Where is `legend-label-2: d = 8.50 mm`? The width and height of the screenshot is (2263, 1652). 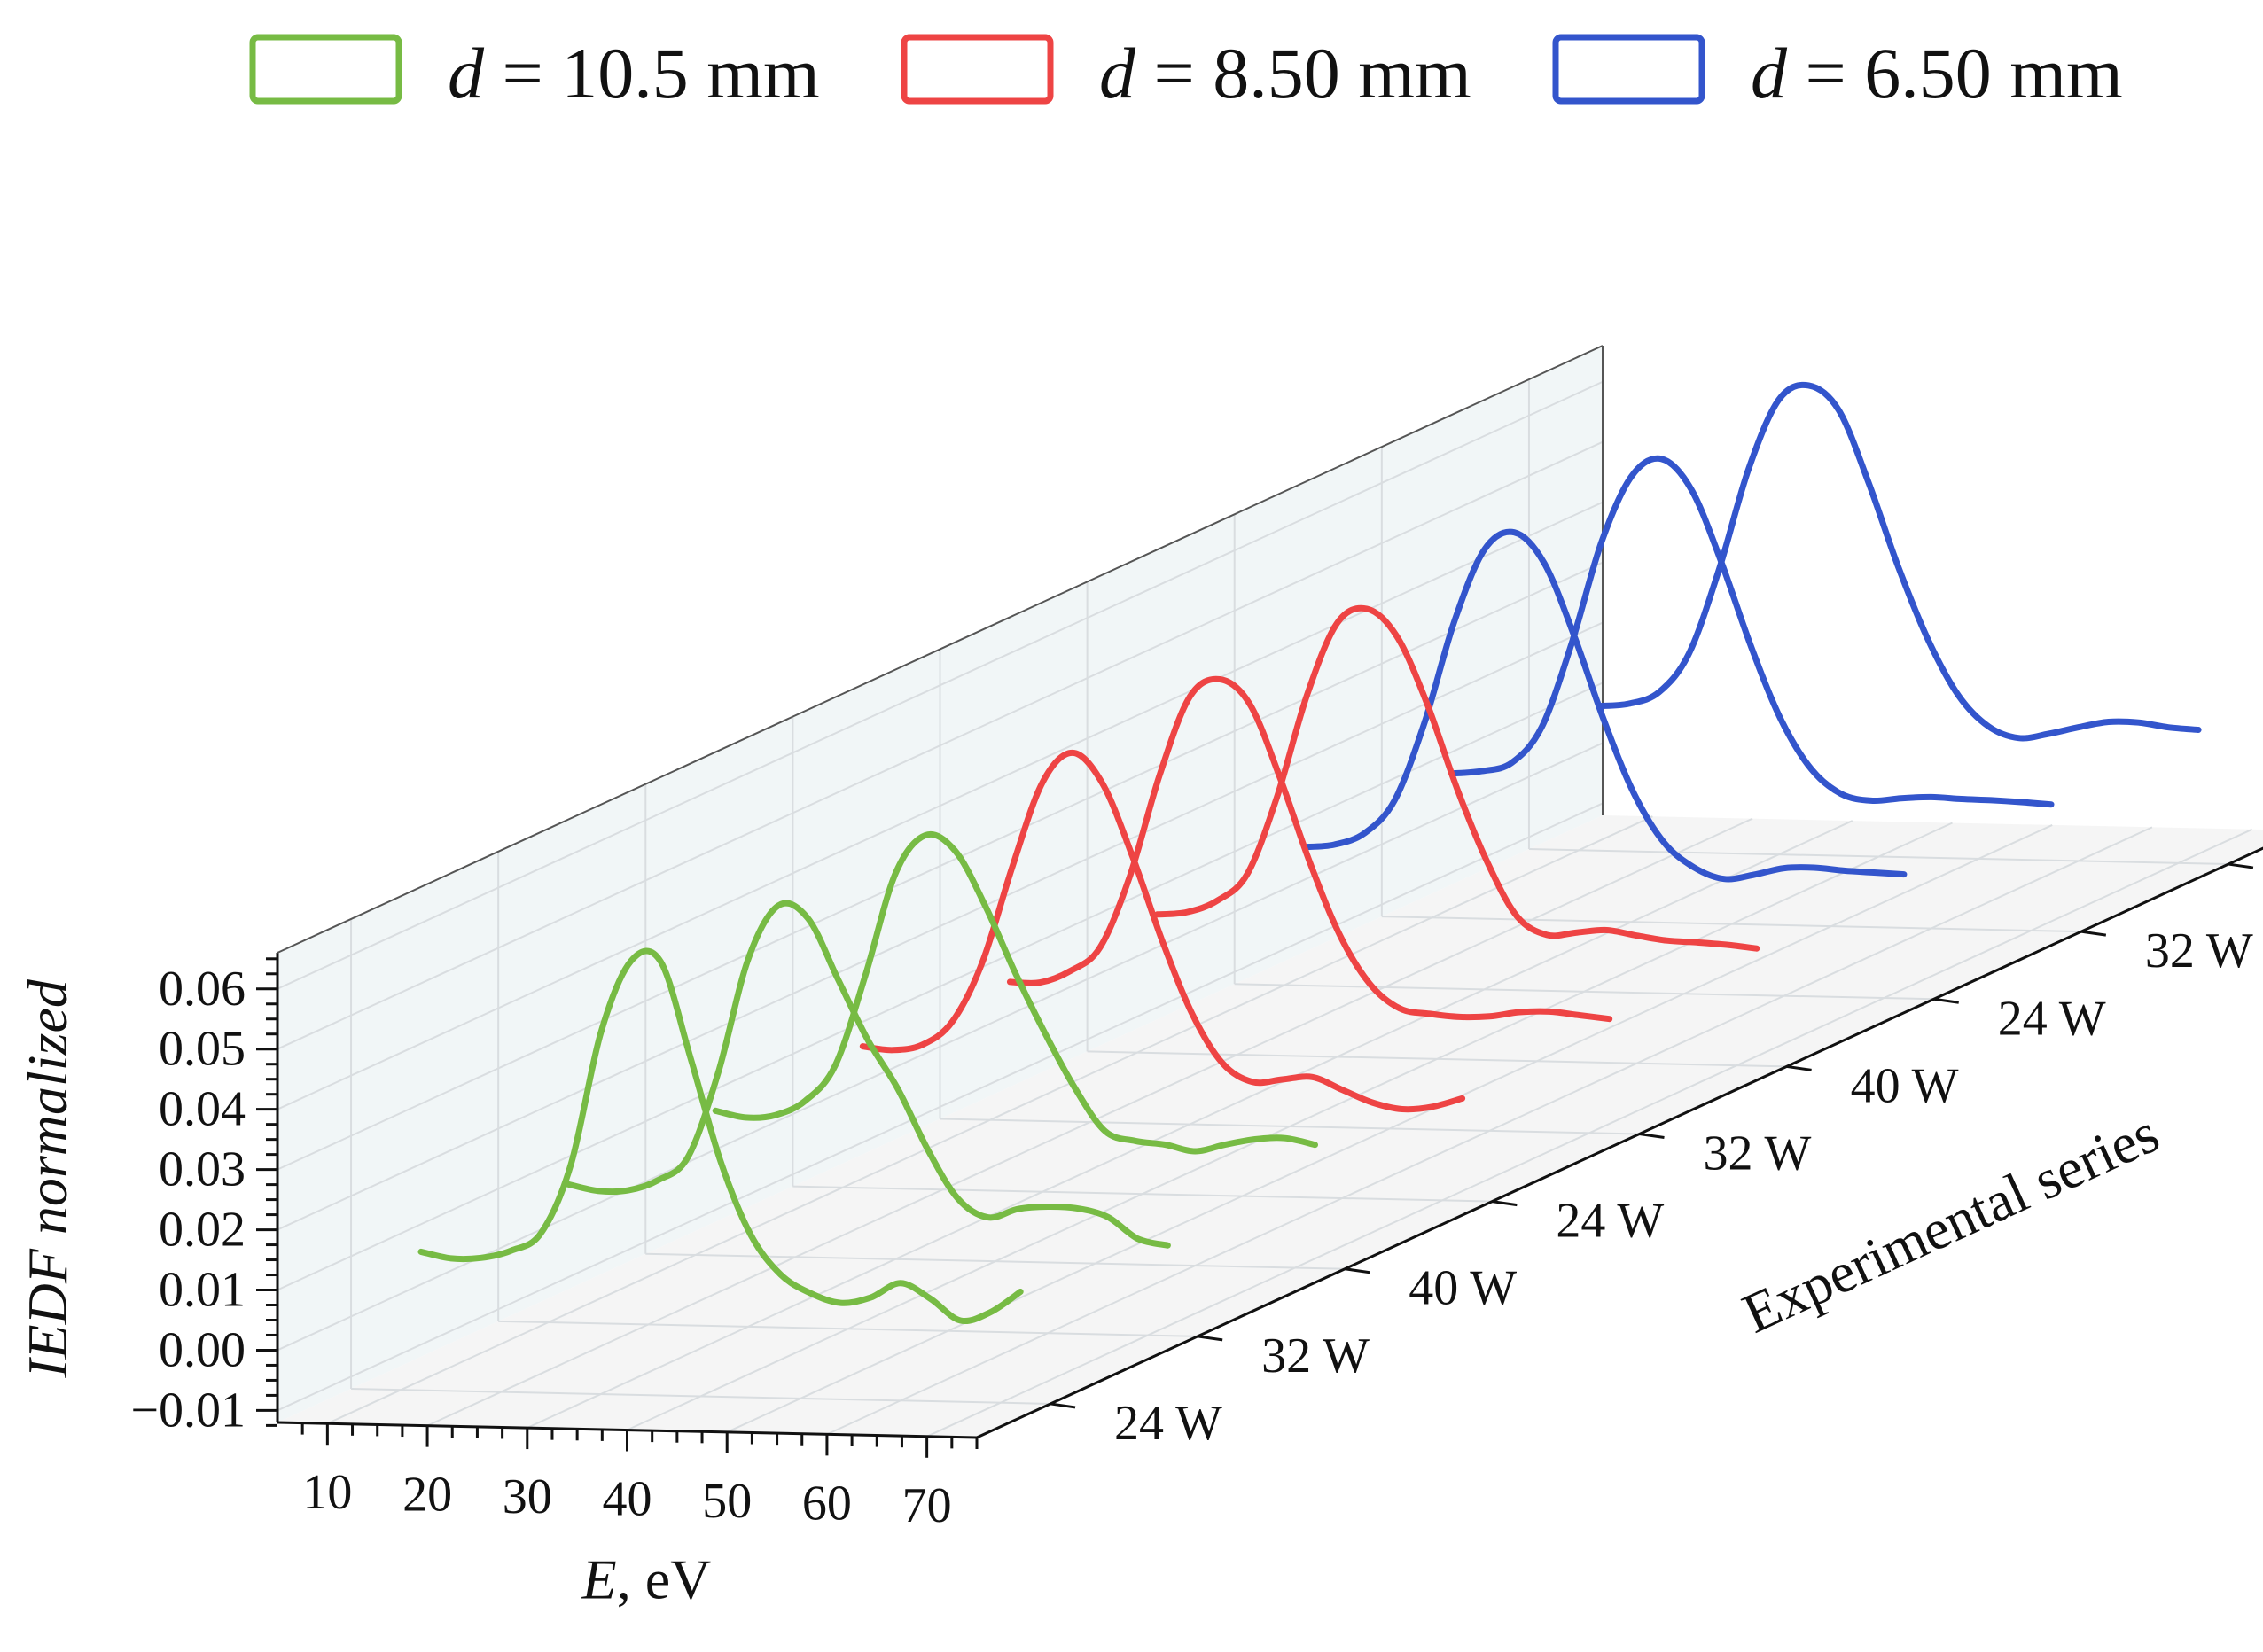
legend-label-2: d = 8.50 mm is located at coordinates (1285, 73).